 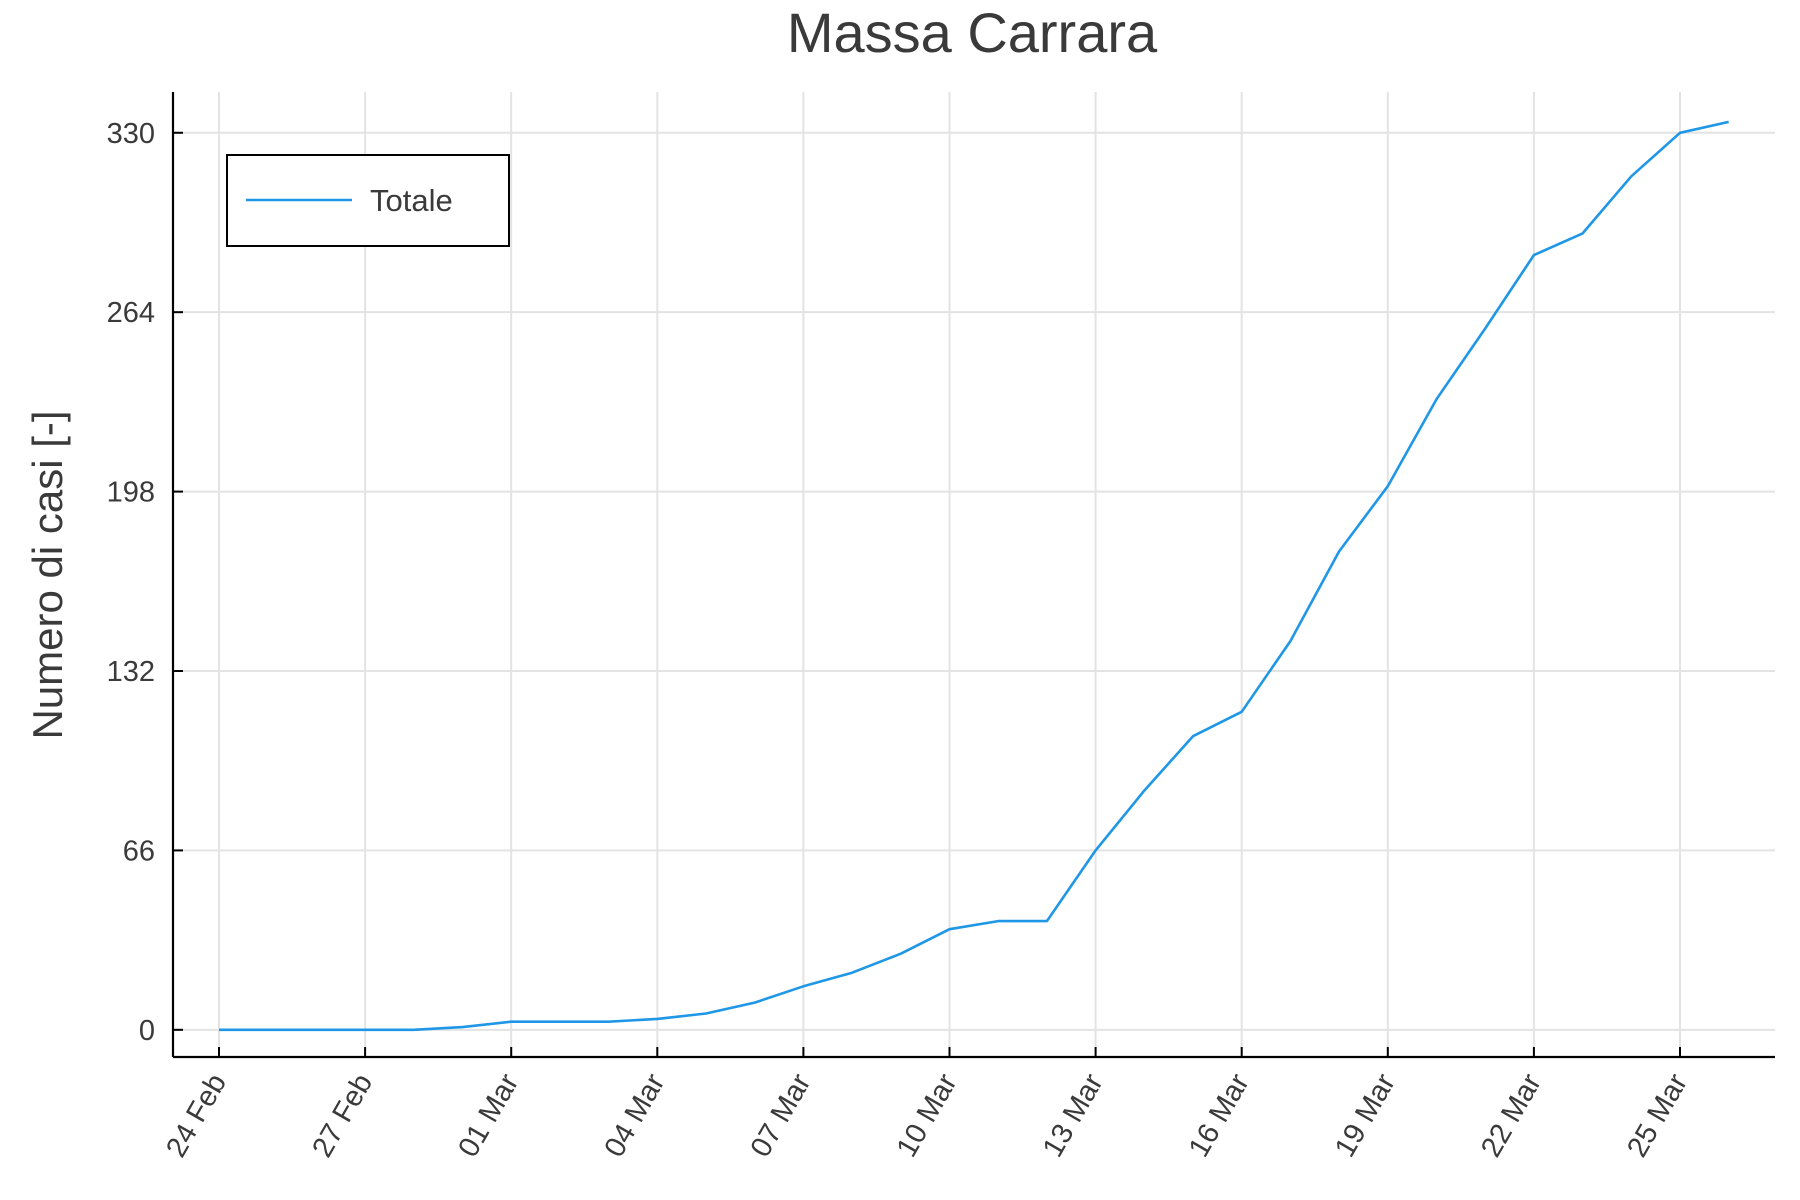 I want to click on y-tick-label: 66, so click(x=139, y=851).